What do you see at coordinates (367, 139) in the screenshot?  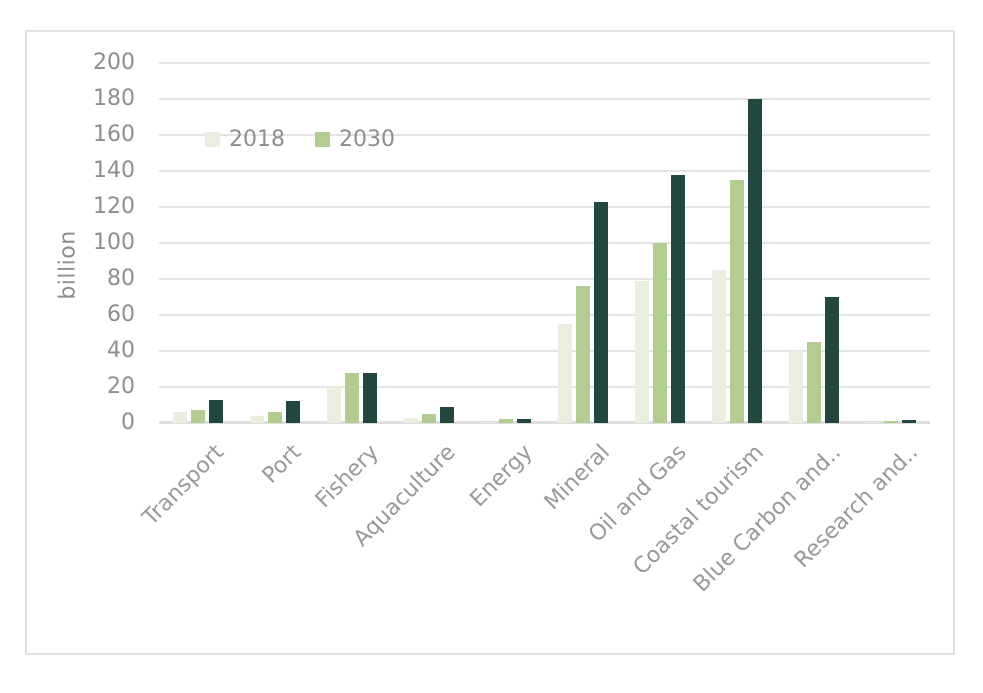 I see `legend-label-2030: 2030` at bounding box center [367, 139].